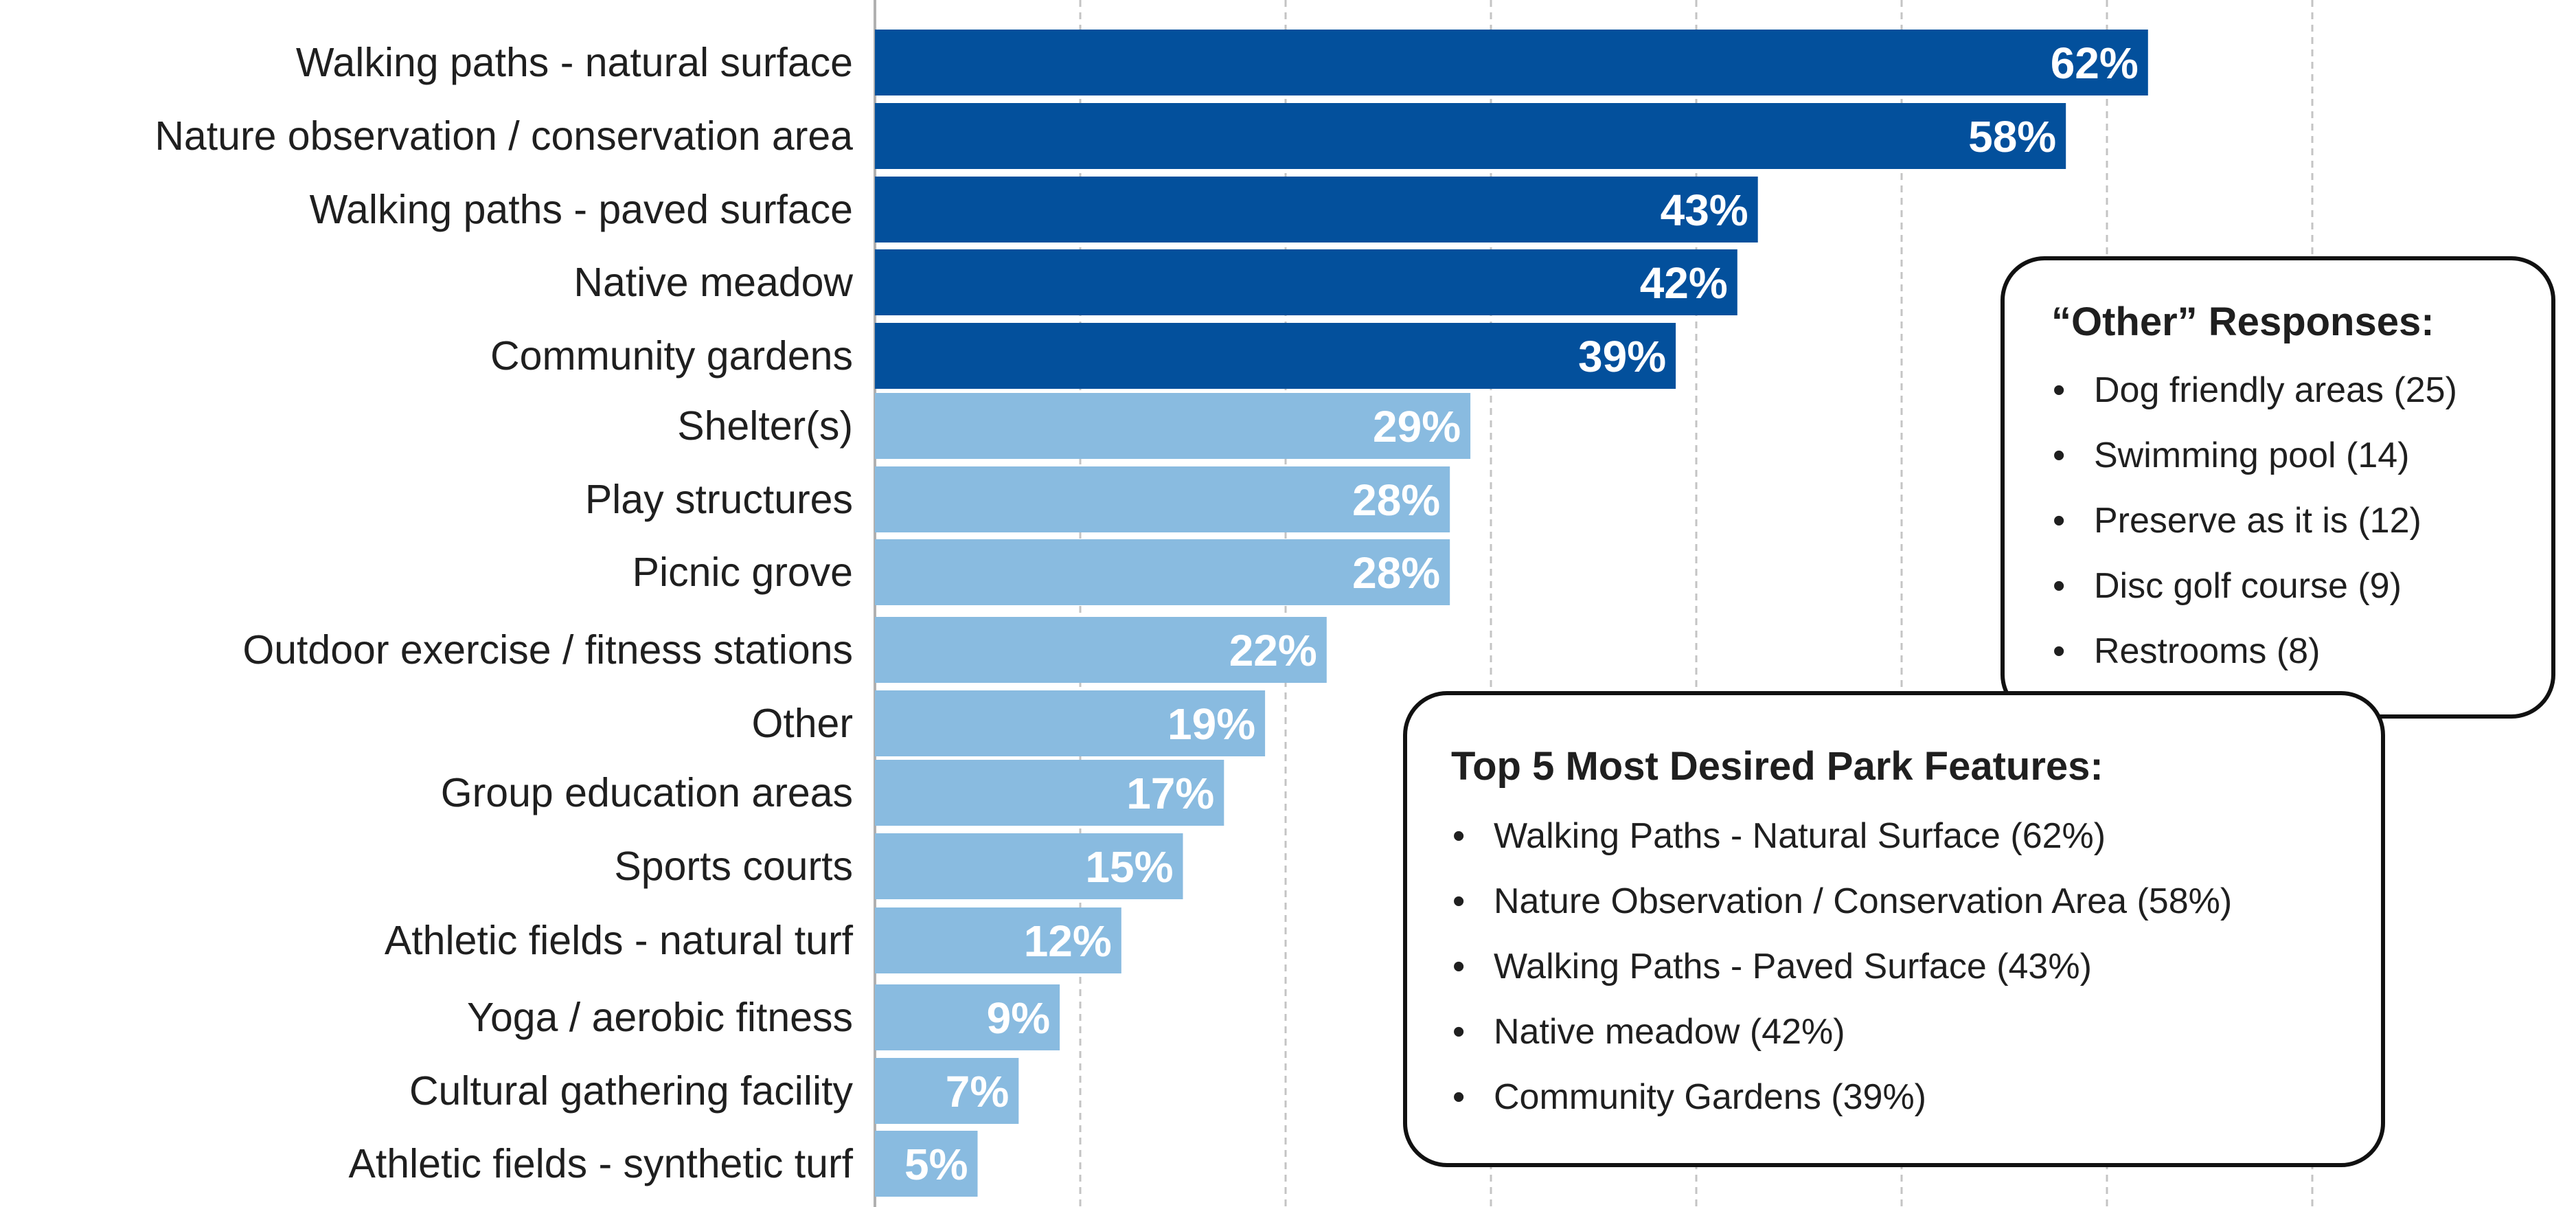 The width and height of the screenshot is (2576, 1207). What do you see at coordinates (713, 282) in the screenshot?
I see `category-label: Native meadow` at bounding box center [713, 282].